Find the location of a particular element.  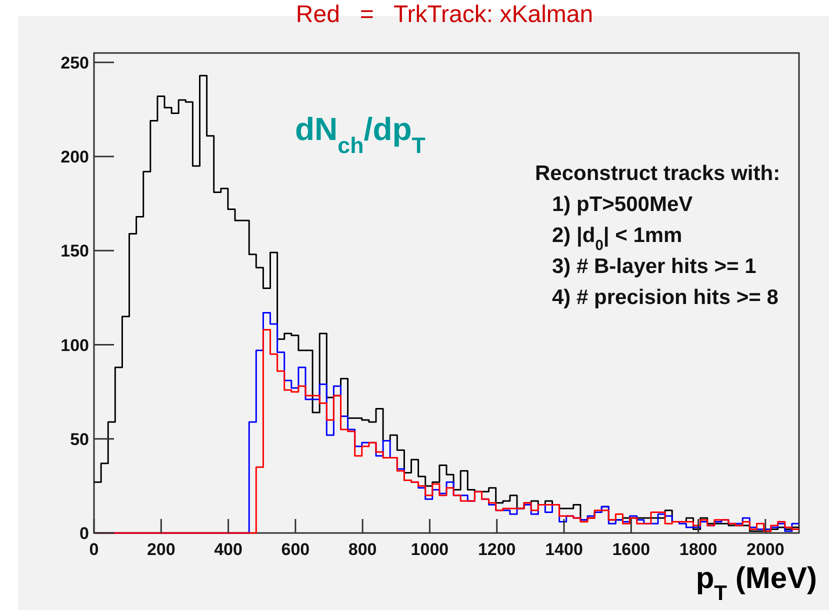

chart-title: Red = TrkTrack: xKalman is located at coordinates (445, 14).